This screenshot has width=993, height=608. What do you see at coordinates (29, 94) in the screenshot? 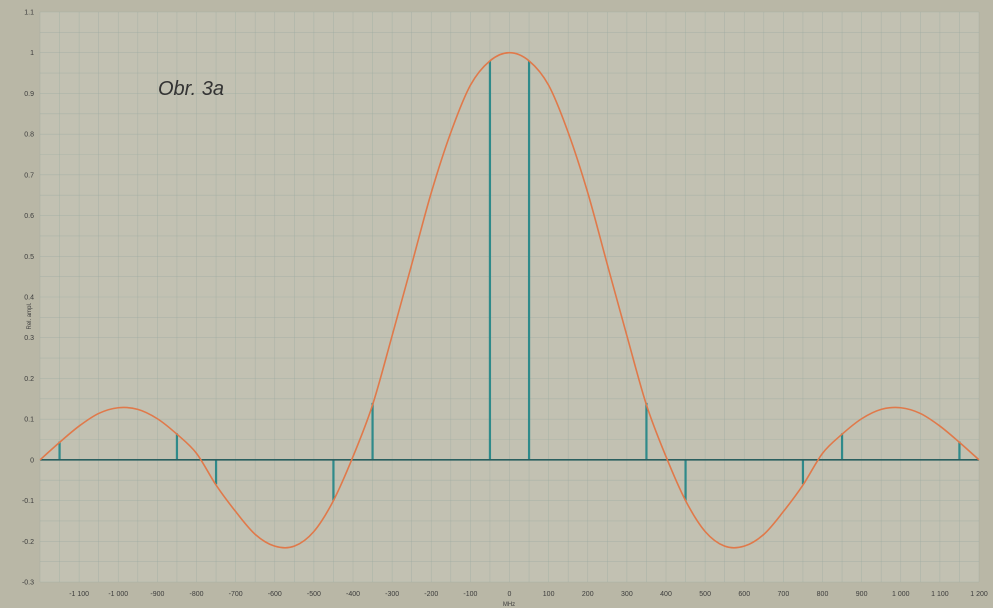
I see `y-tick-label: 0.9` at bounding box center [29, 94].